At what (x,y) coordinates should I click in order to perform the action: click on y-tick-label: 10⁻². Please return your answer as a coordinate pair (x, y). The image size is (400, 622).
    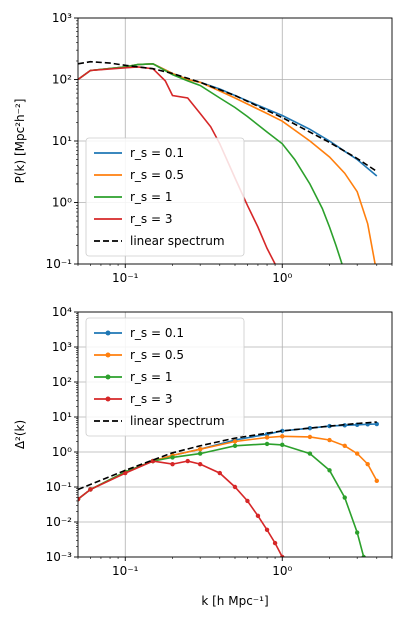
    Looking at the image, I should click on (59, 522).